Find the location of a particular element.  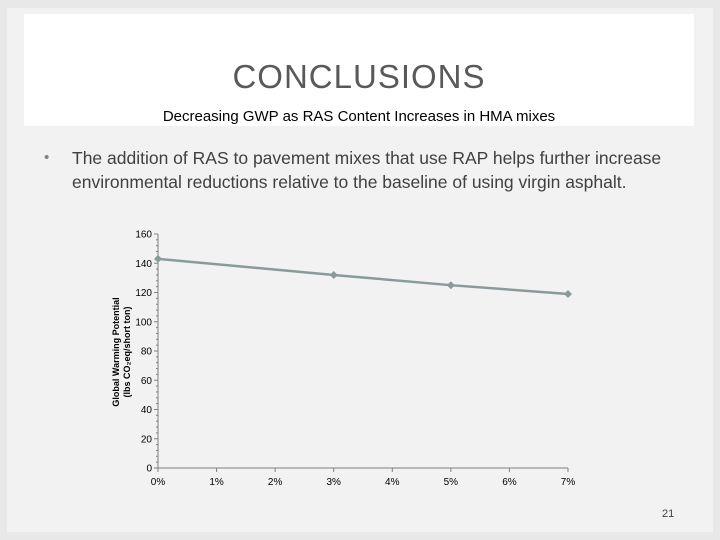

y-tick-label: 120 is located at coordinates (143, 293).